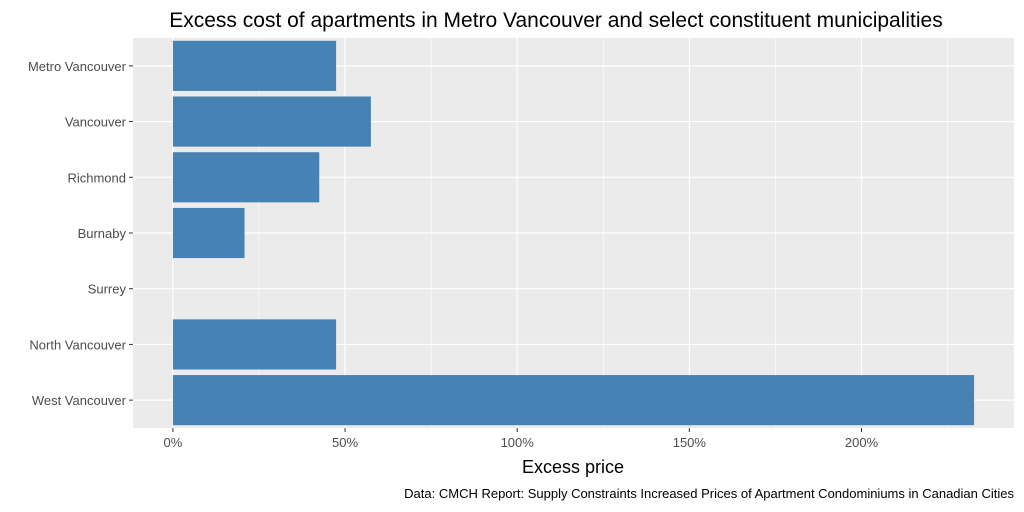 This screenshot has height=512, width=1024. Describe the element at coordinates (246, 177) in the screenshot. I see `bar-richmond` at that location.